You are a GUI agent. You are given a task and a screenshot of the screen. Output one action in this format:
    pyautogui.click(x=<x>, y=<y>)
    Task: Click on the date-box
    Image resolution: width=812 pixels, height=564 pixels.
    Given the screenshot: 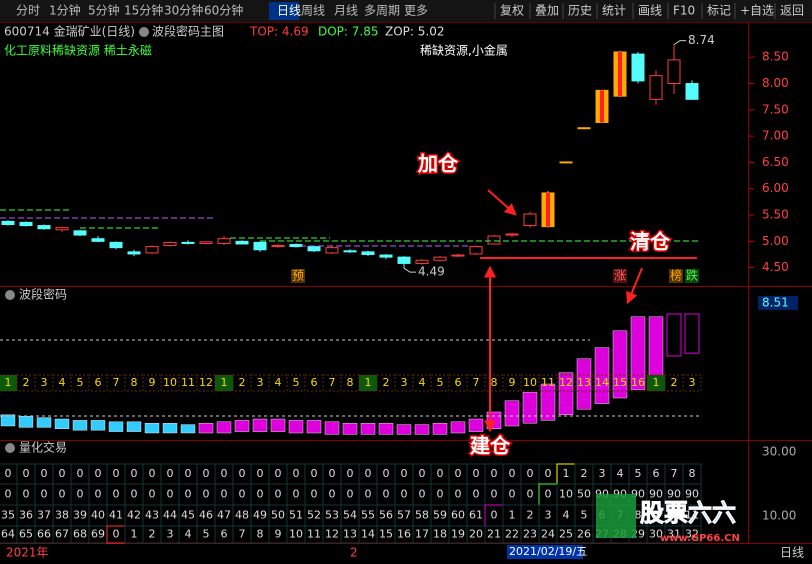 What is the action you would take?
    pyautogui.click(x=545, y=552)
    